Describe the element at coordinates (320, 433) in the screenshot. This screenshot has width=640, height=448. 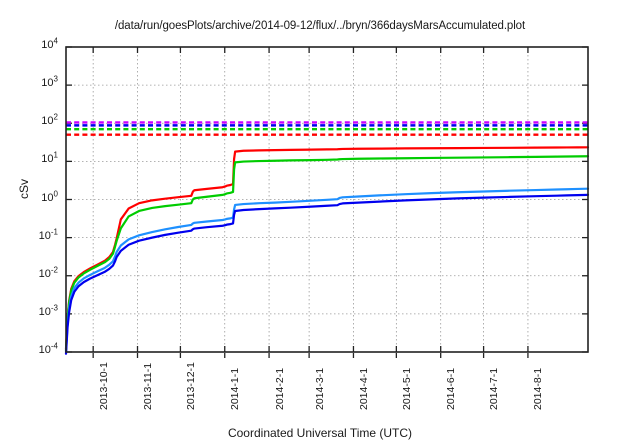
I see `x-axis-title: Coordinated Universal Time (UTC)` at that location.